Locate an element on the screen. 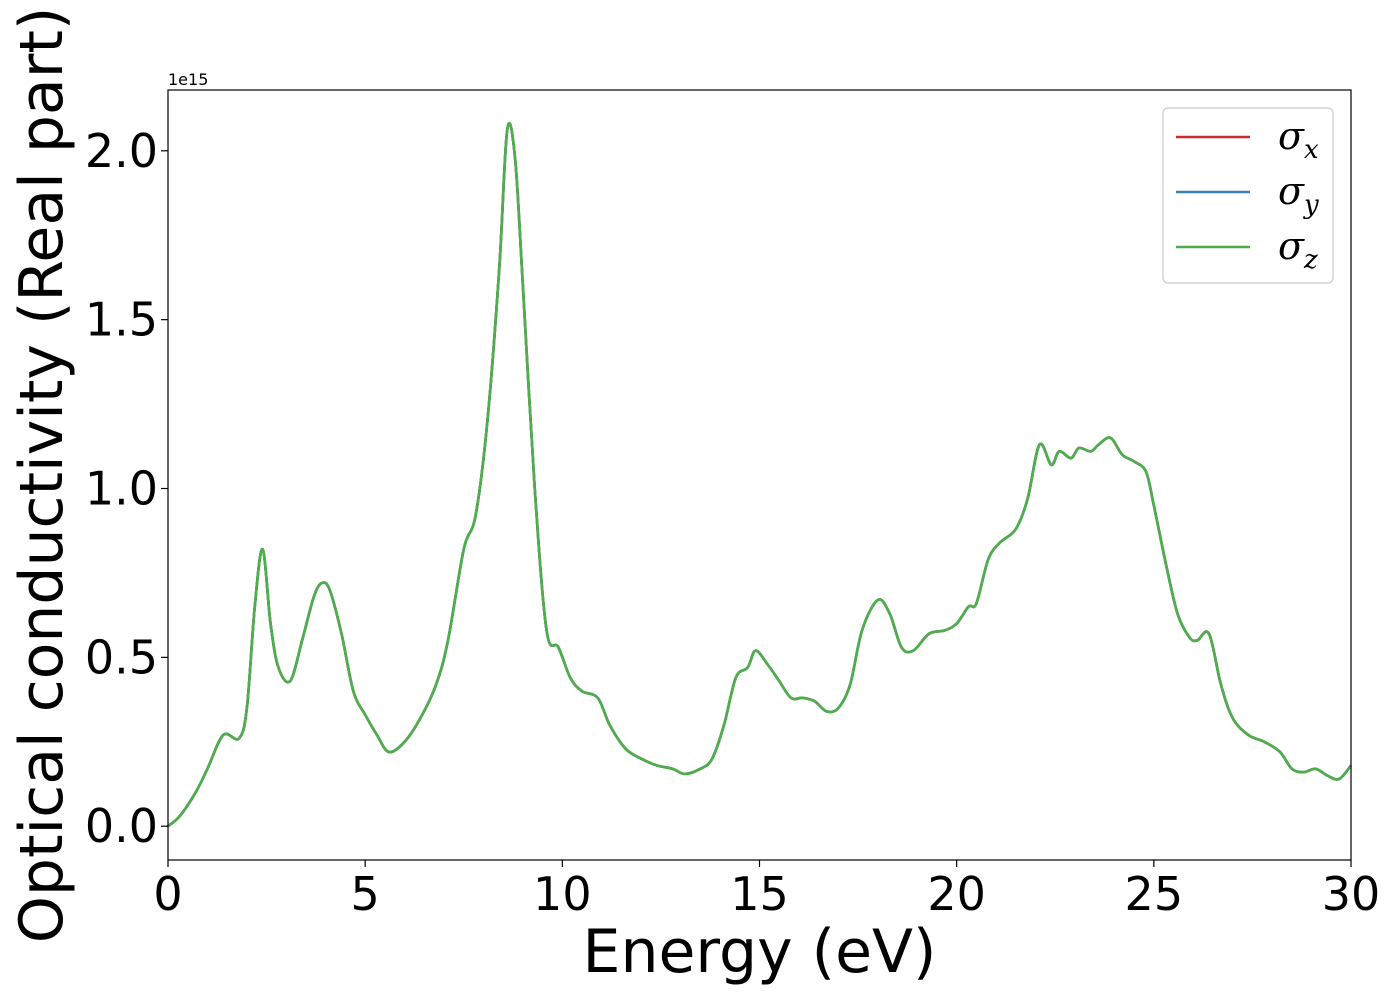 The height and width of the screenshot is (1000, 1400). y-axis: 0.0 0.5 1.0 1.5 2.0 is located at coordinates (126, 488).